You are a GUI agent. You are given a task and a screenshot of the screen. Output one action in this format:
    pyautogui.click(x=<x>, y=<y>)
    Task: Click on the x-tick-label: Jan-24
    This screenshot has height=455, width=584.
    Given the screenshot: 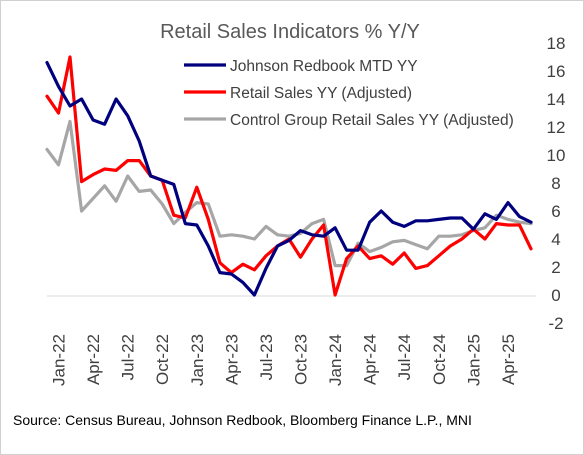 What is the action you would take?
    pyautogui.click(x=335, y=360)
    